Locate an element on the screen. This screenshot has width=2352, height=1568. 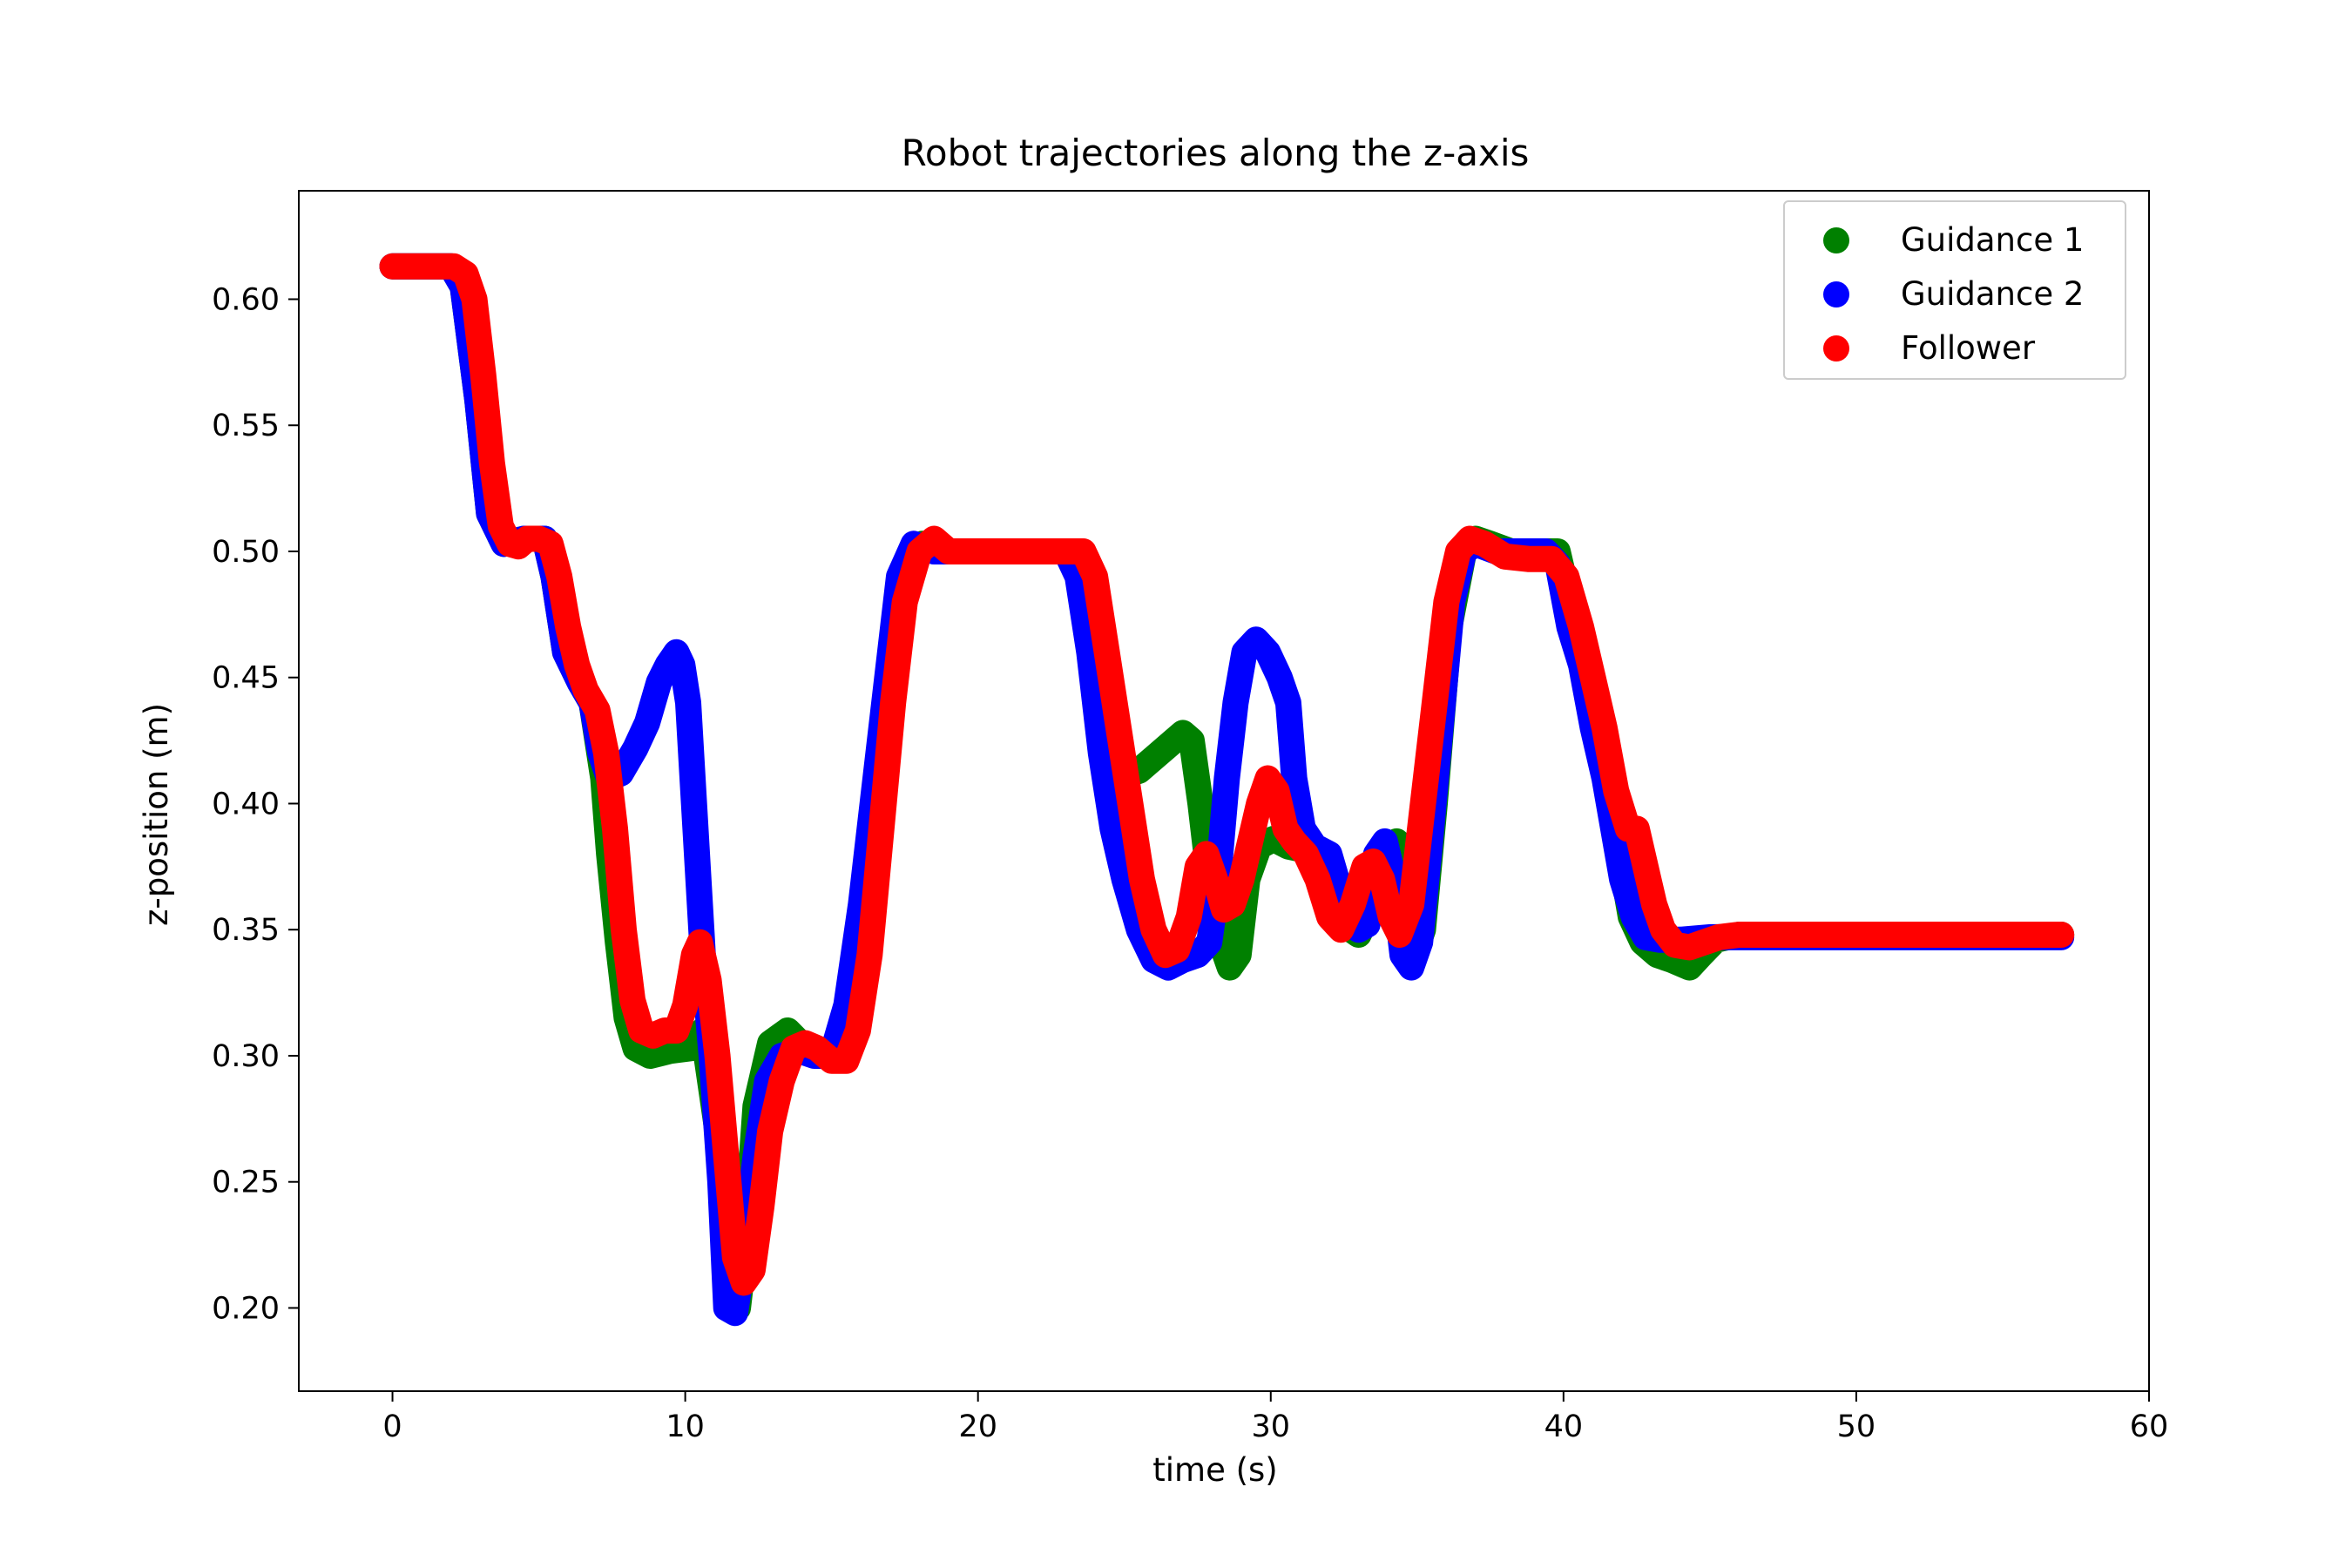
y-axis-label: z-position (m) is located at coordinates (156, 815).